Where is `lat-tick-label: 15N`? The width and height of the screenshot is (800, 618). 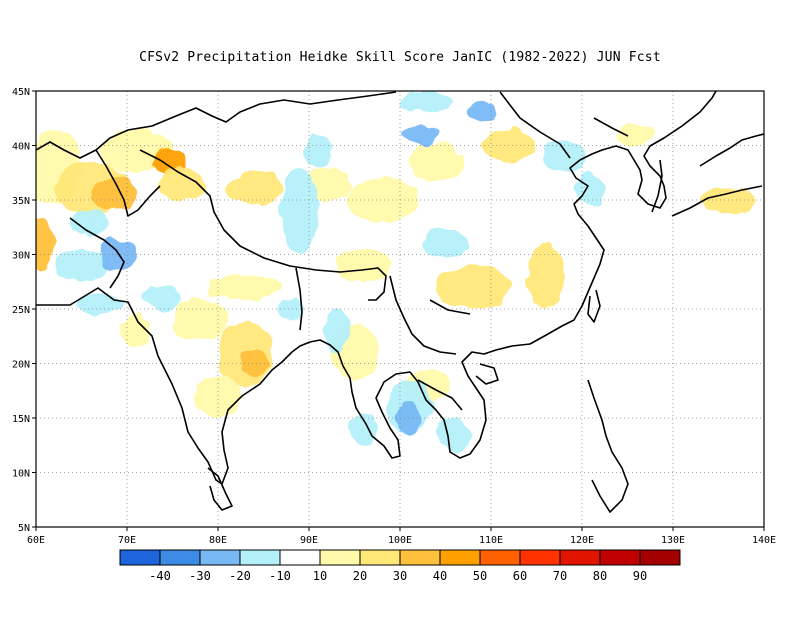
lat-tick-label: 15N is located at coordinates (21, 419).